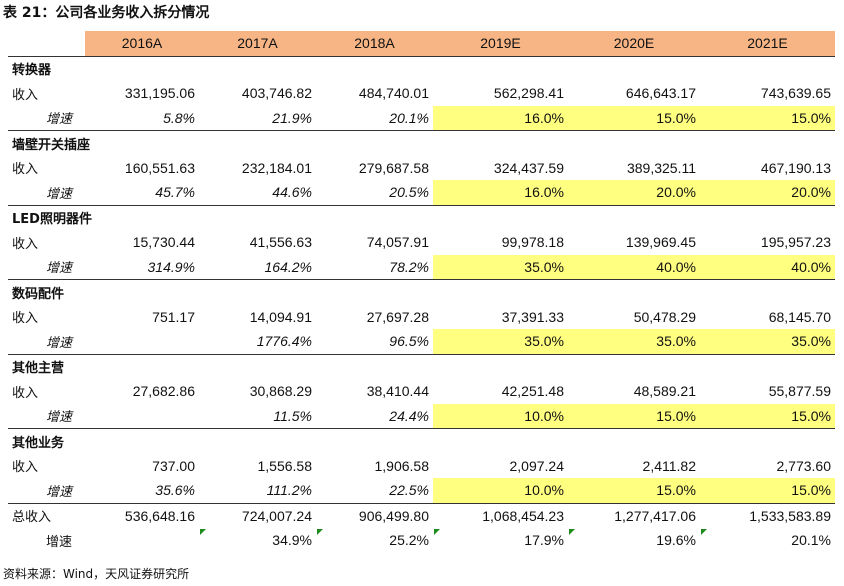 The image size is (844, 586). Describe the element at coordinates (500, 416) in the screenshot. I see `growth-cell: 10.0%` at that location.